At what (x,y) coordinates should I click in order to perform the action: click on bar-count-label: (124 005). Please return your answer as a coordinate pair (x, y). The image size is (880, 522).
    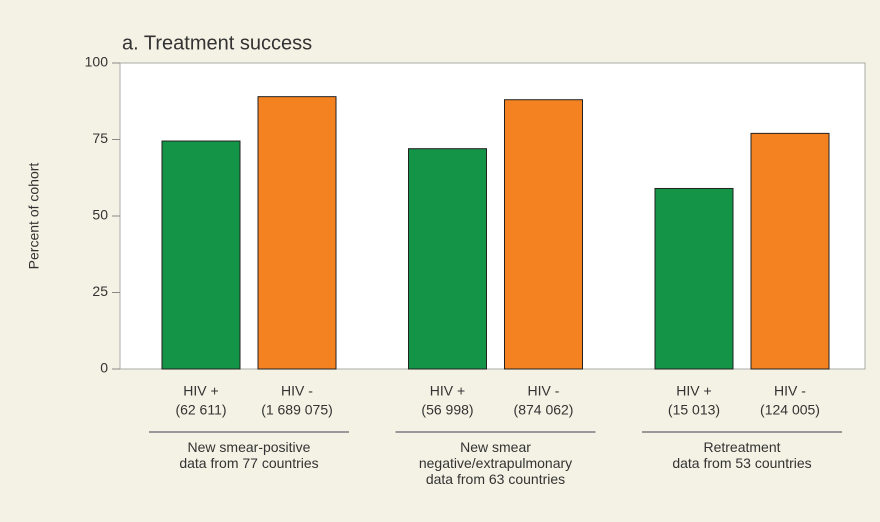
    Looking at the image, I should click on (790, 410).